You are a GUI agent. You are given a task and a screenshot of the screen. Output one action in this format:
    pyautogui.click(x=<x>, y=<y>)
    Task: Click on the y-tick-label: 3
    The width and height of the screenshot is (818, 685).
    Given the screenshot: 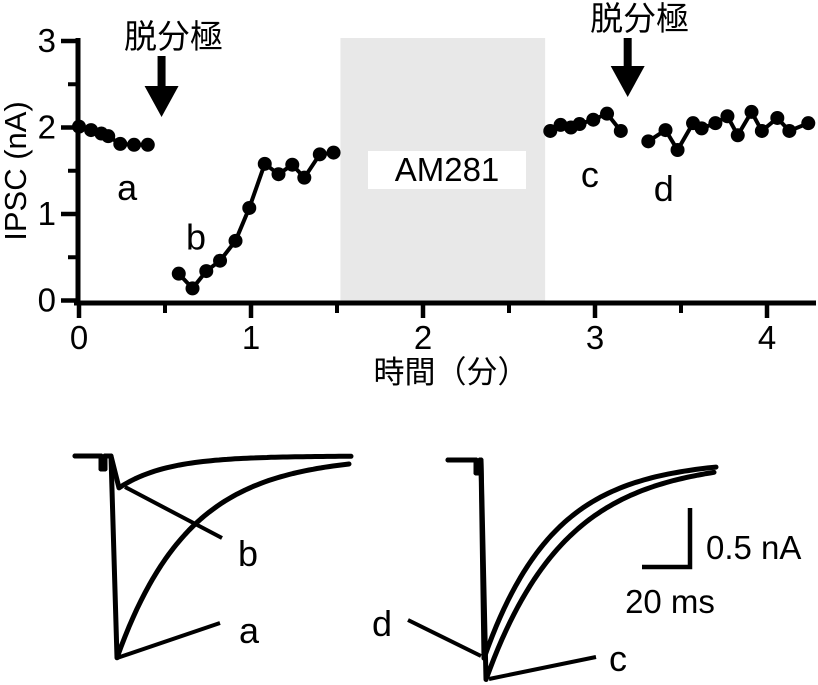 What is the action you would take?
    pyautogui.click(x=47, y=40)
    